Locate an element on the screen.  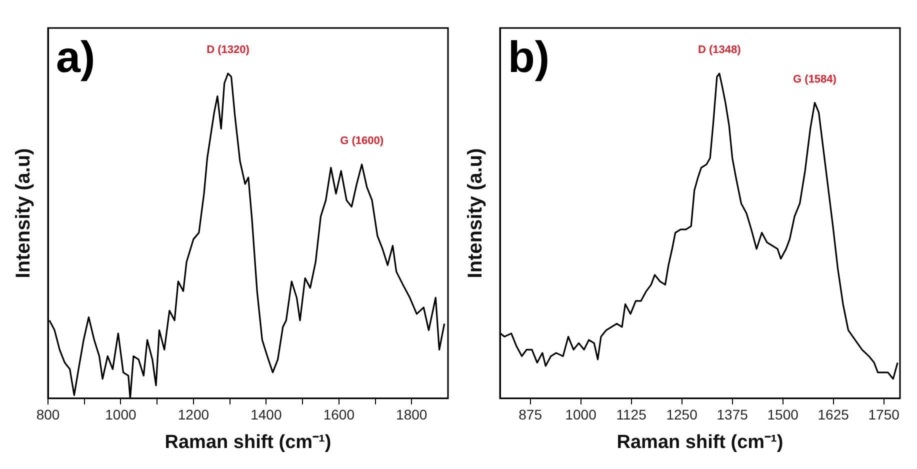
annotation: G (1600) is located at coordinates (362, 140).